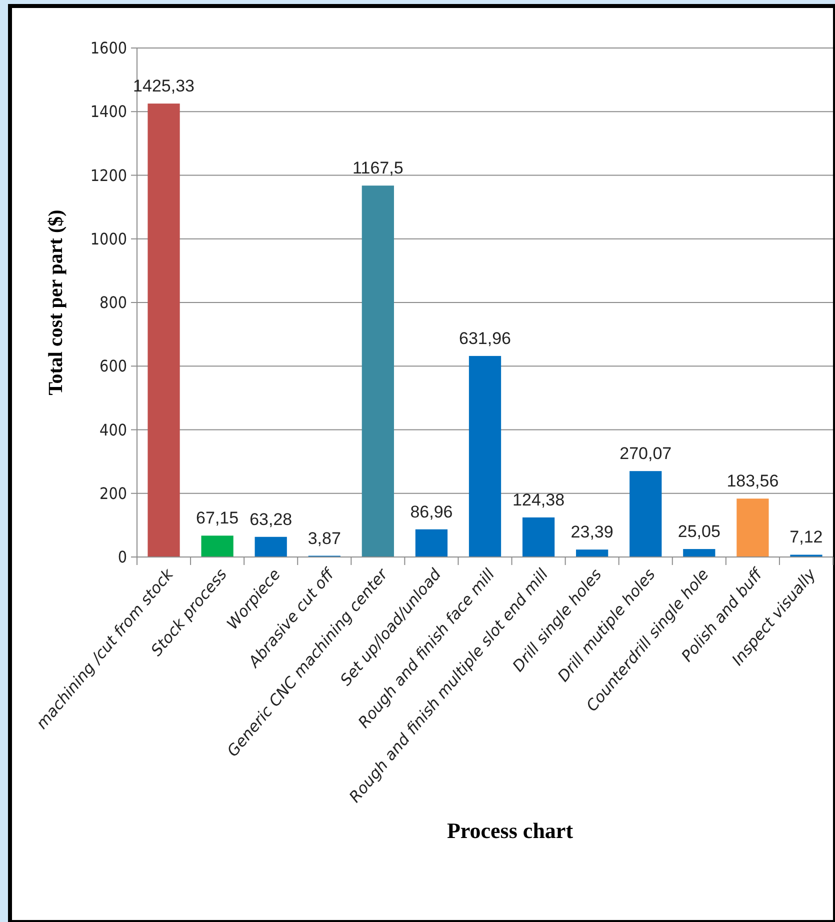  I want to click on data-label: 183,56, so click(752, 481).